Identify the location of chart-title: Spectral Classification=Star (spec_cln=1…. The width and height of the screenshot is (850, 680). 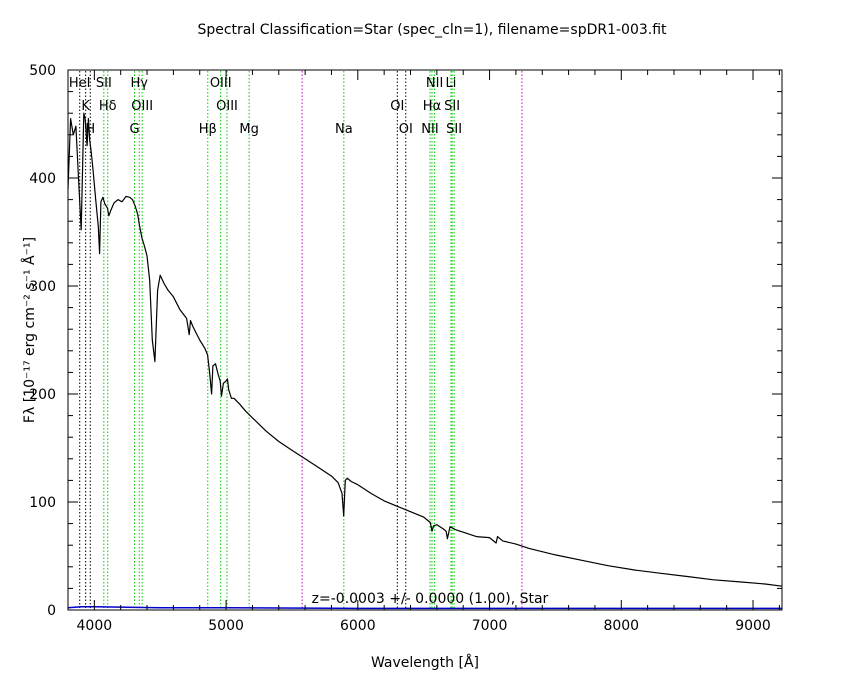
(432, 30).